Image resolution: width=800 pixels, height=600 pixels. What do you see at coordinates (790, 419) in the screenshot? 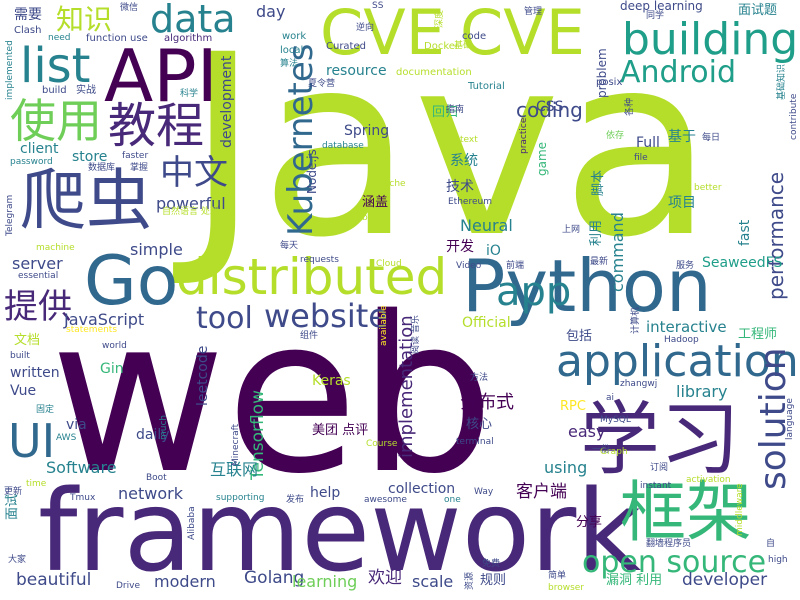
I see `word-language: language` at bounding box center [790, 419].